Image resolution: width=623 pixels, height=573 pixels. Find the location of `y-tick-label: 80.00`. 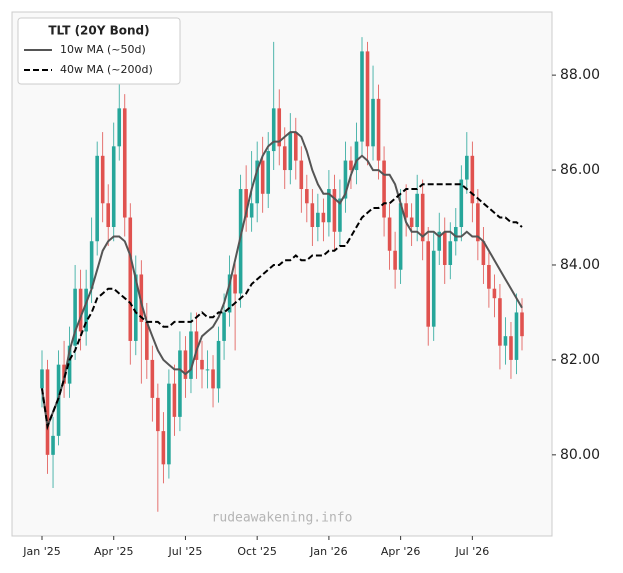

y-tick-label: 80.00 is located at coordinates (580, 455).